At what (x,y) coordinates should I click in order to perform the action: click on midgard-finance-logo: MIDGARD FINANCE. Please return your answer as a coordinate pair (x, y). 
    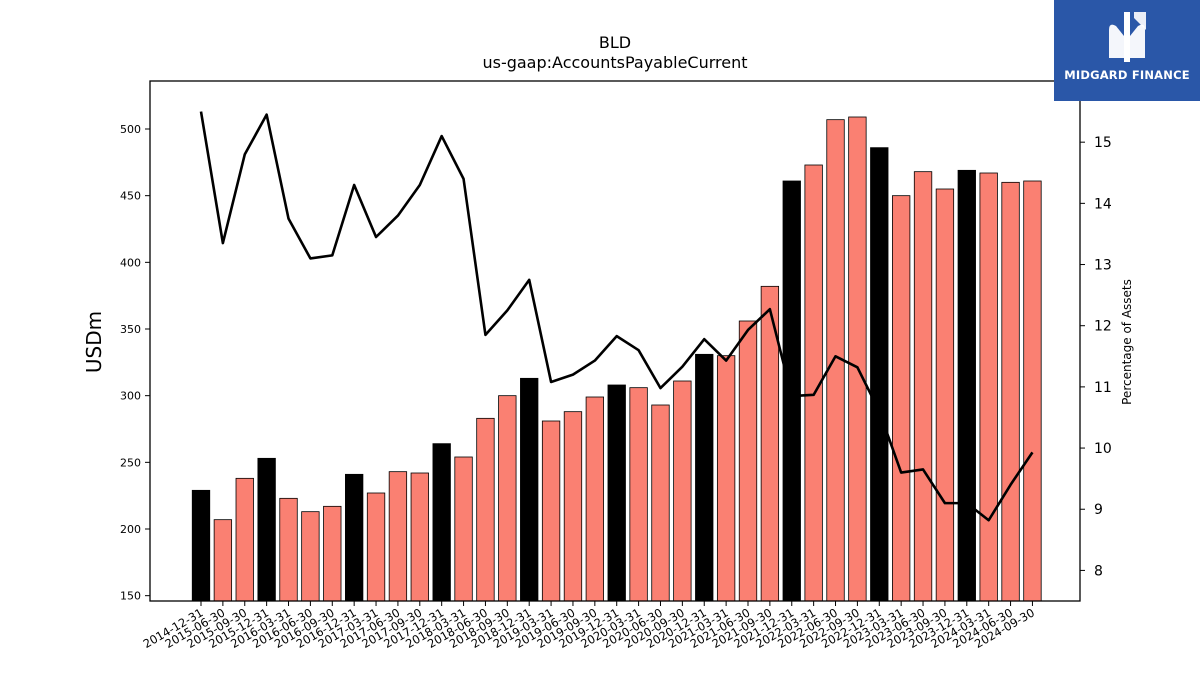
    Looking at the image, I should click on (1127, 50).